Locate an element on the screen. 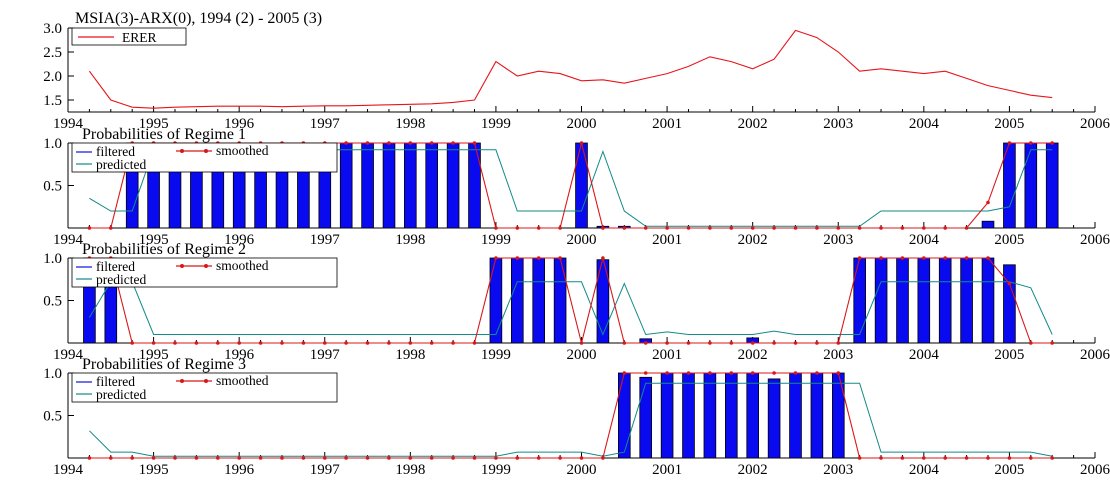  y-tick-label: 2.5 is located at coordinates (52, 53).